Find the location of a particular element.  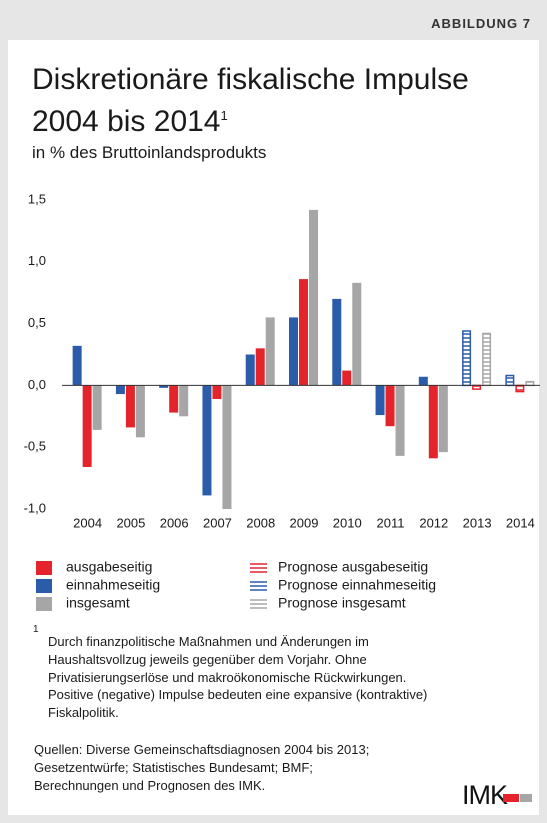

logo-red is located at coordinates (511, 798).